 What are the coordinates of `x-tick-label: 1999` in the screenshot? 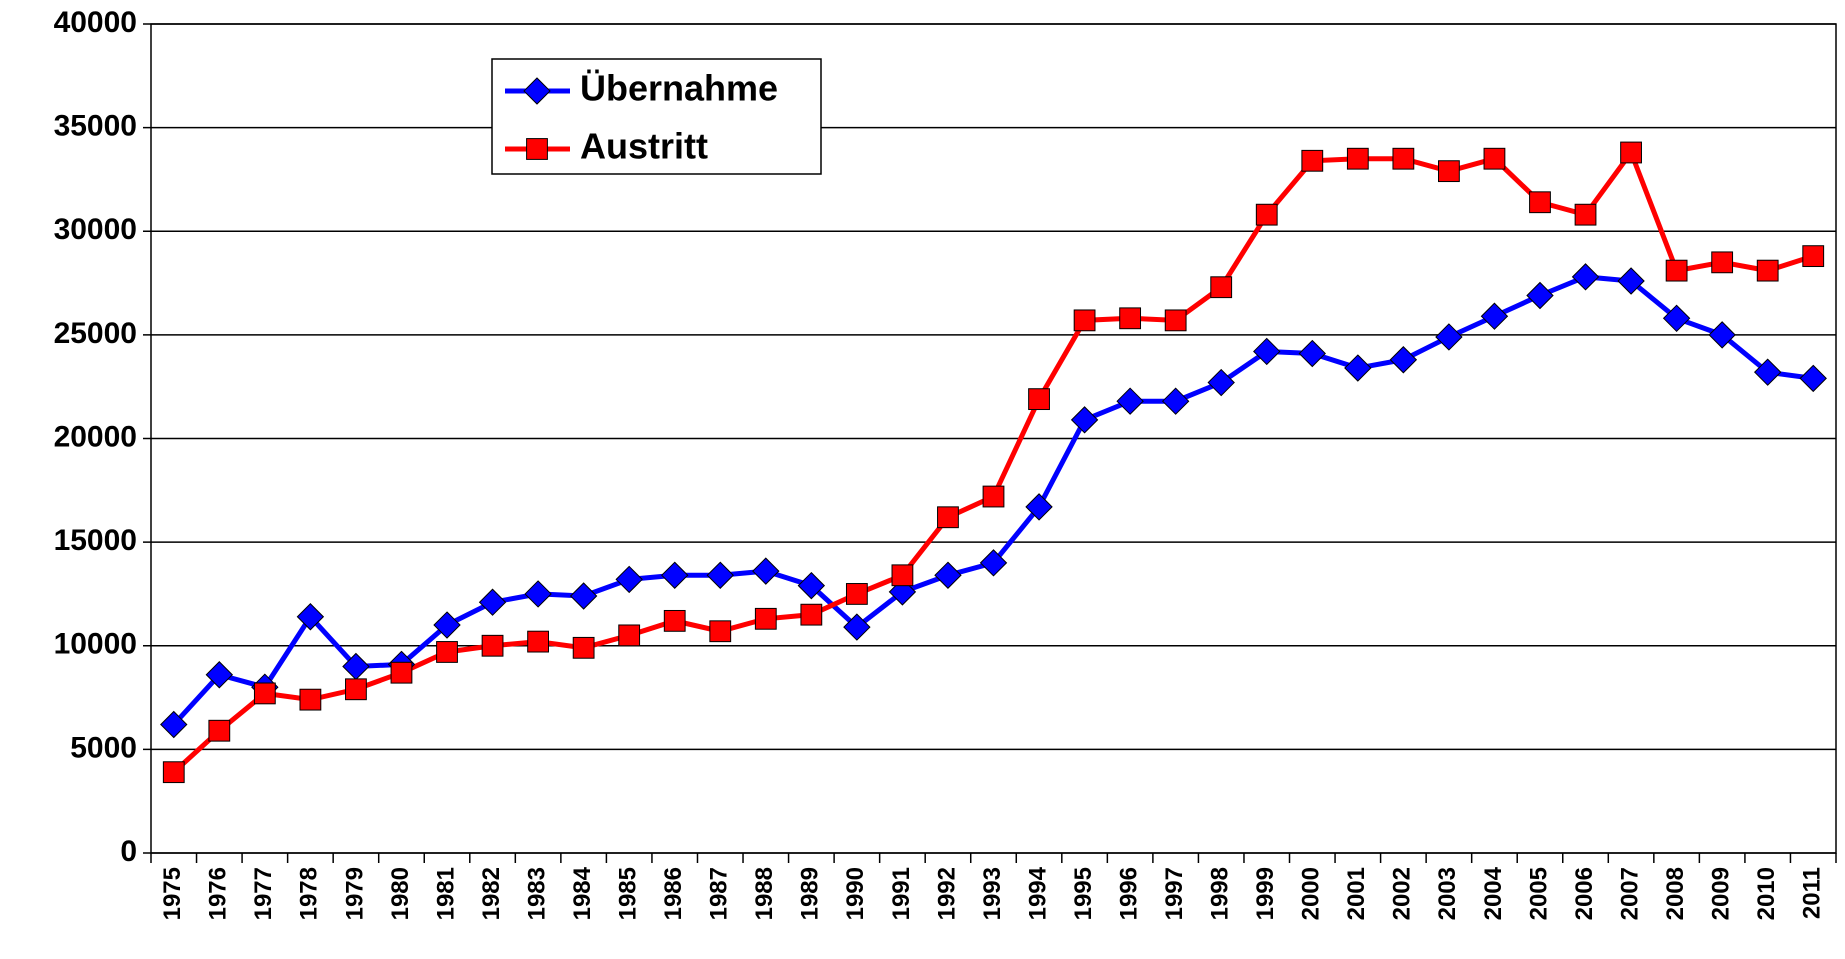 It's located at (1265, 893).